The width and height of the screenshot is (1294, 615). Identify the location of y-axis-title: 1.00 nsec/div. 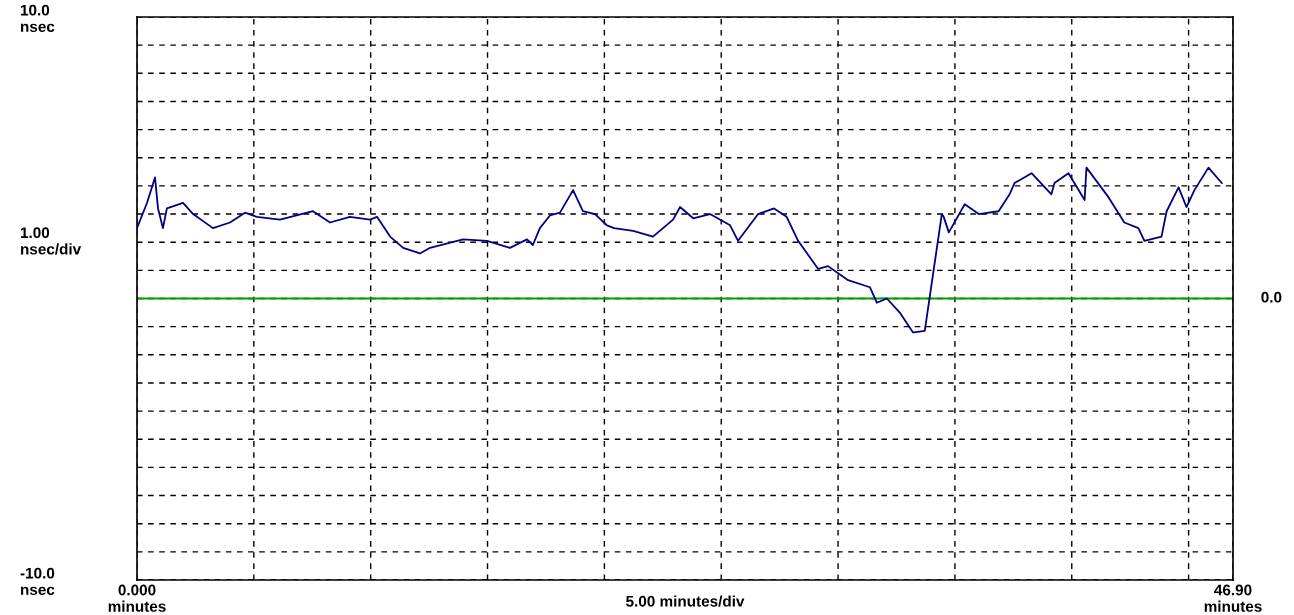
(51, 241).